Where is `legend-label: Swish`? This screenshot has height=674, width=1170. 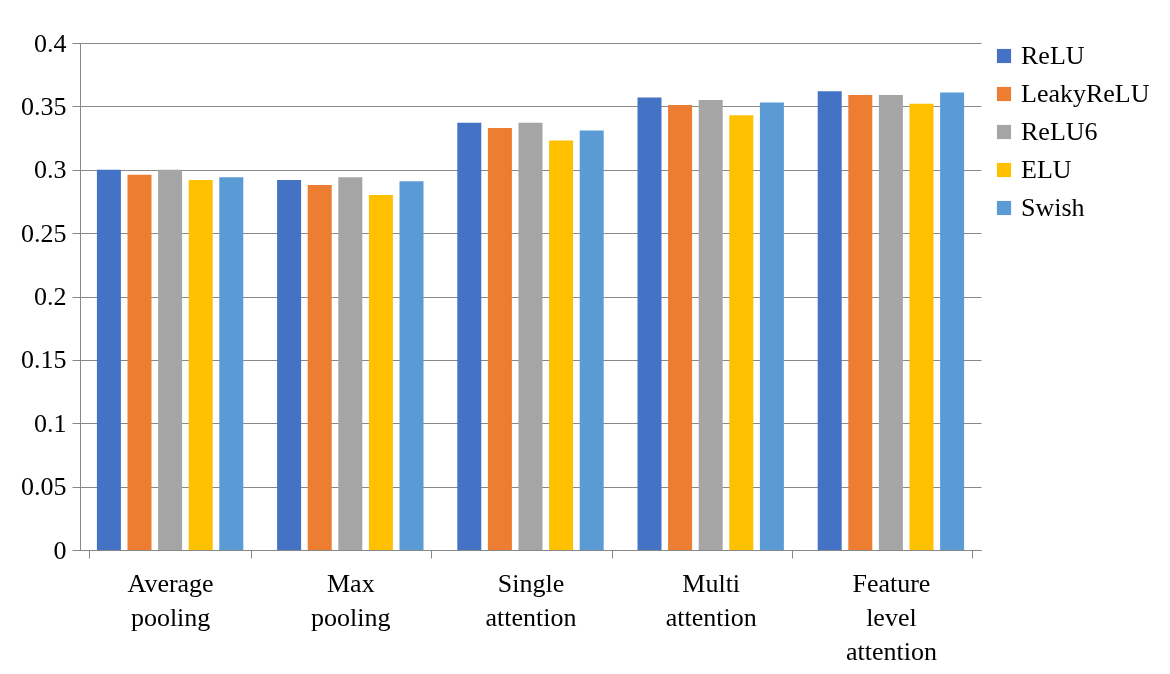
legend-label: Swish is located at coordinates (1053, 207).